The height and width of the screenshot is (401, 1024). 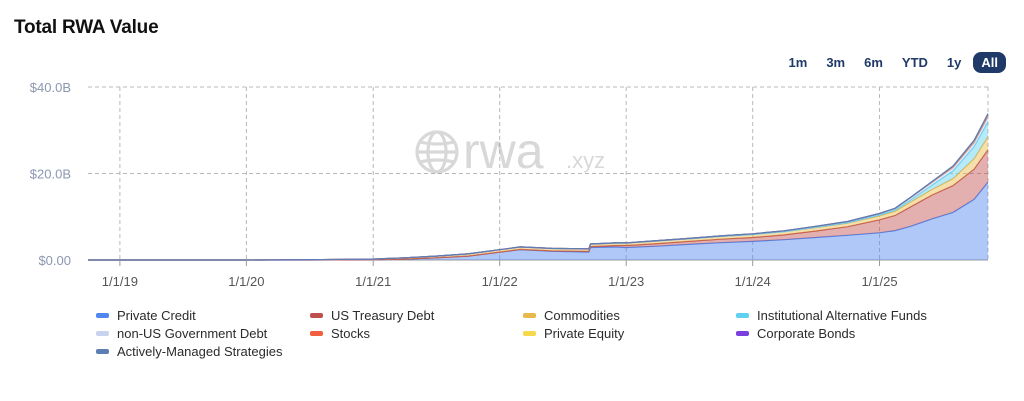 I want to click on legend-item: Private Equity, so click(x=573, y=333).